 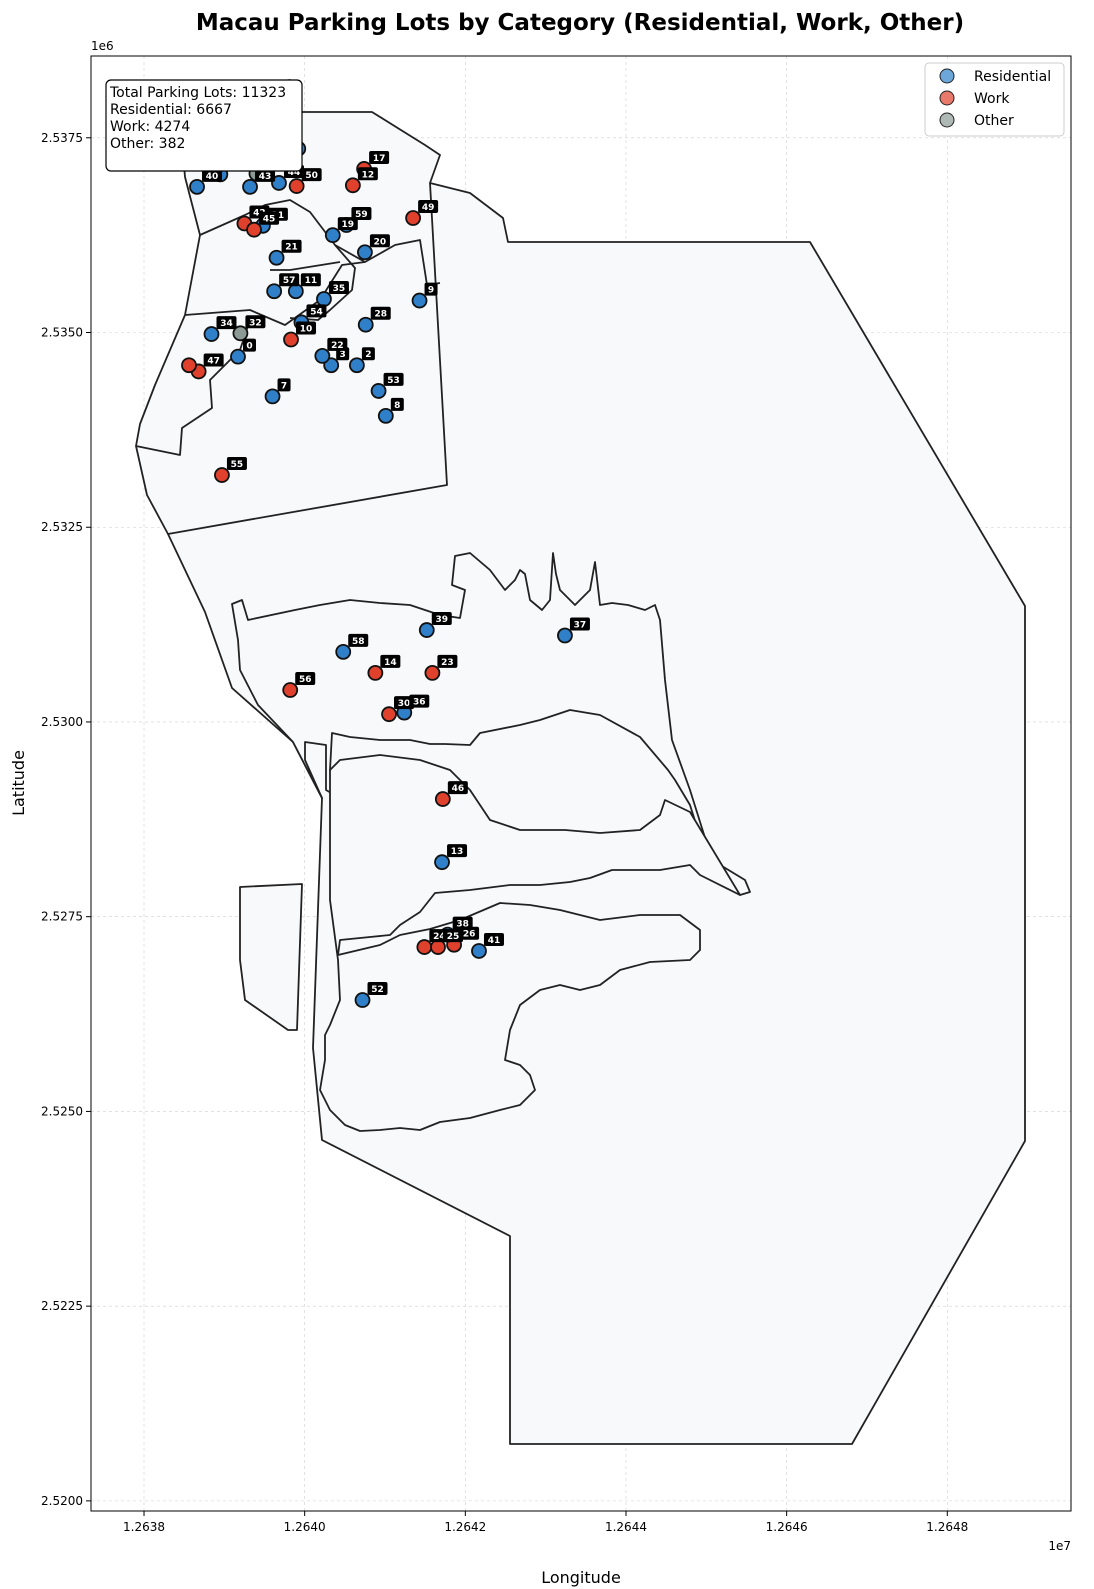 I want to click on point-label: 7, so click(x=284, y=385).